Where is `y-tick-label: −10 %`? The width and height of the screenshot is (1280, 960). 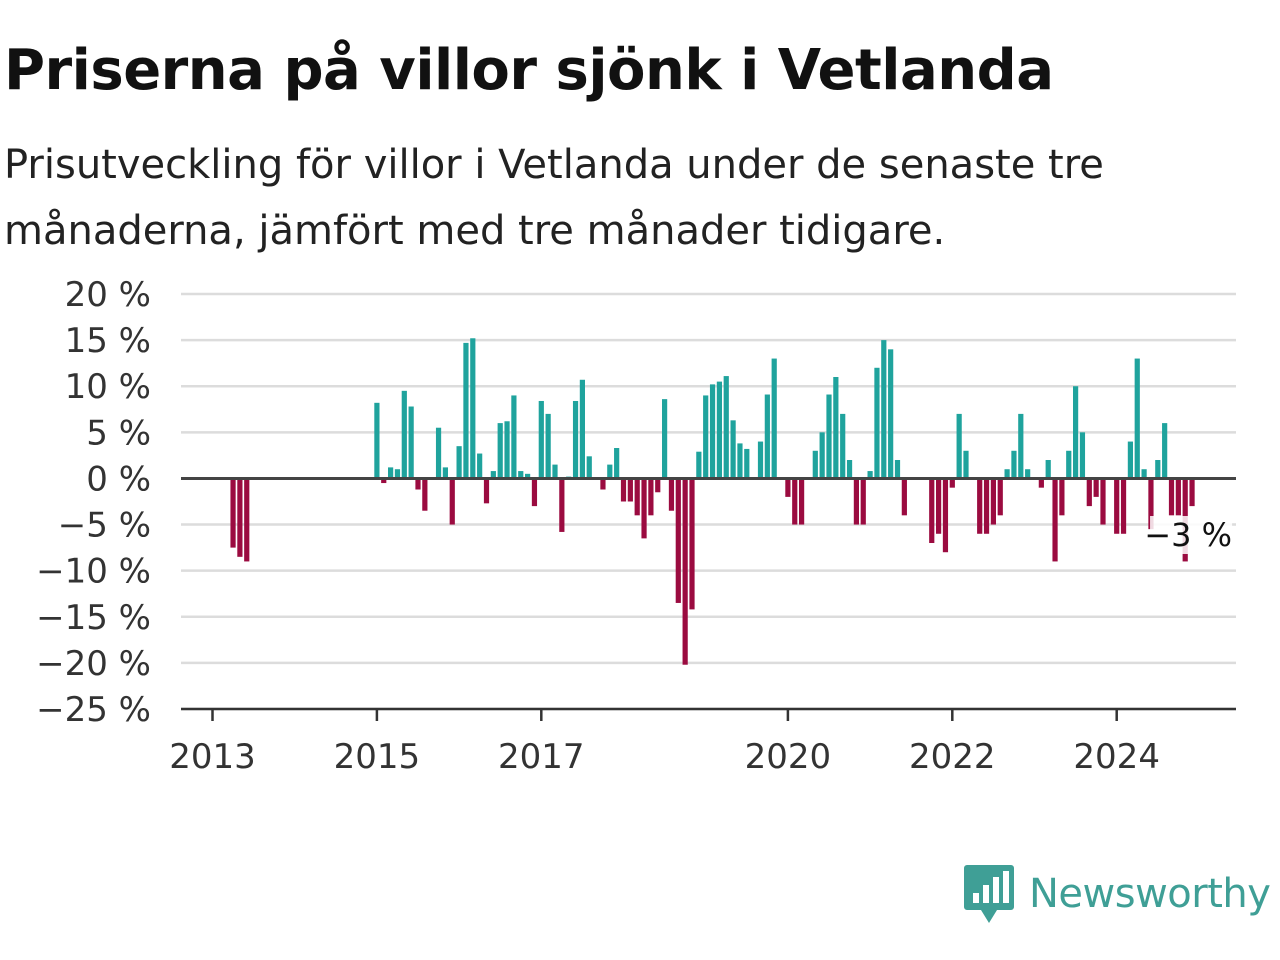
y-tick-label: −10 % is located at coordinates (93, 572).